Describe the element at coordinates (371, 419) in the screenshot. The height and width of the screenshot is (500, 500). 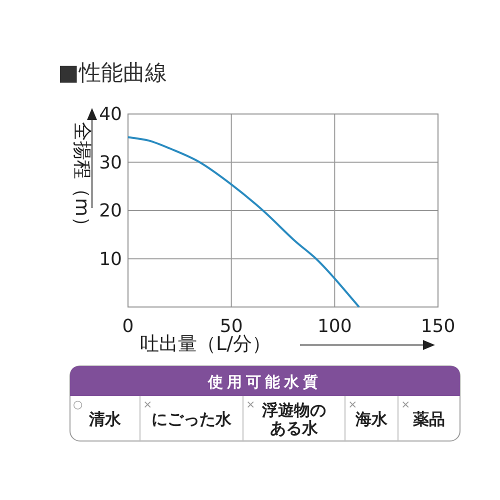
I see `category-label: 海水` at that location.